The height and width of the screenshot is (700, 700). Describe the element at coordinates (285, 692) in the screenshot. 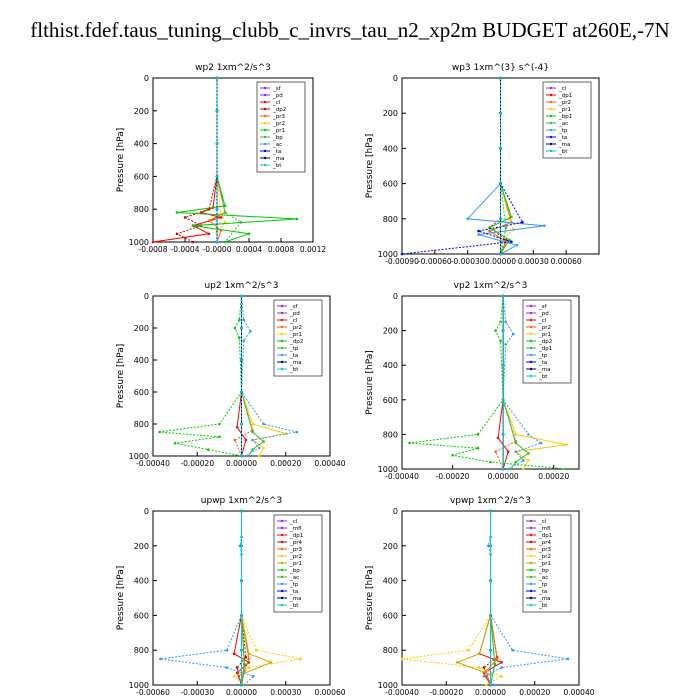

I see `x-tick-label: 0.00030` at that location.